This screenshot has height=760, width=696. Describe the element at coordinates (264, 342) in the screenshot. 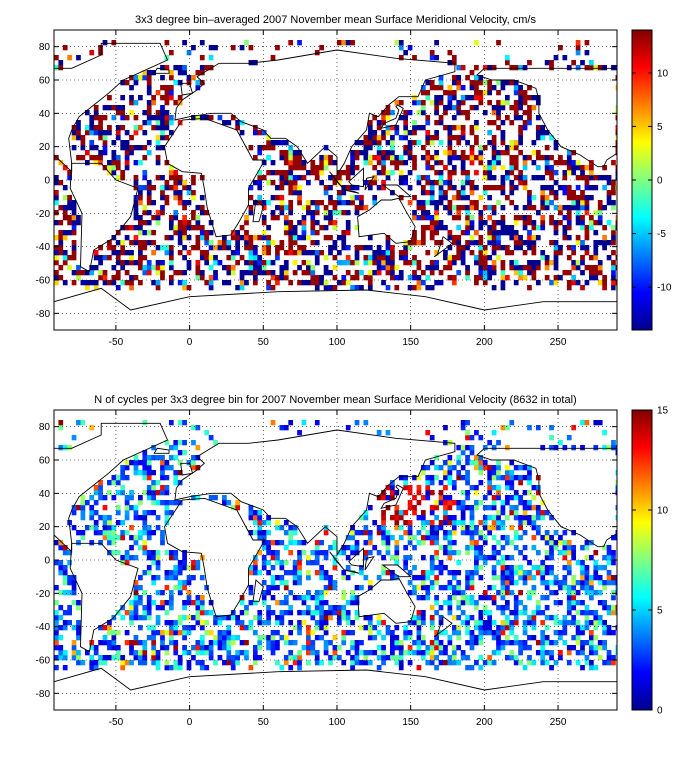

I see `x-tick-label: 50` at that location.